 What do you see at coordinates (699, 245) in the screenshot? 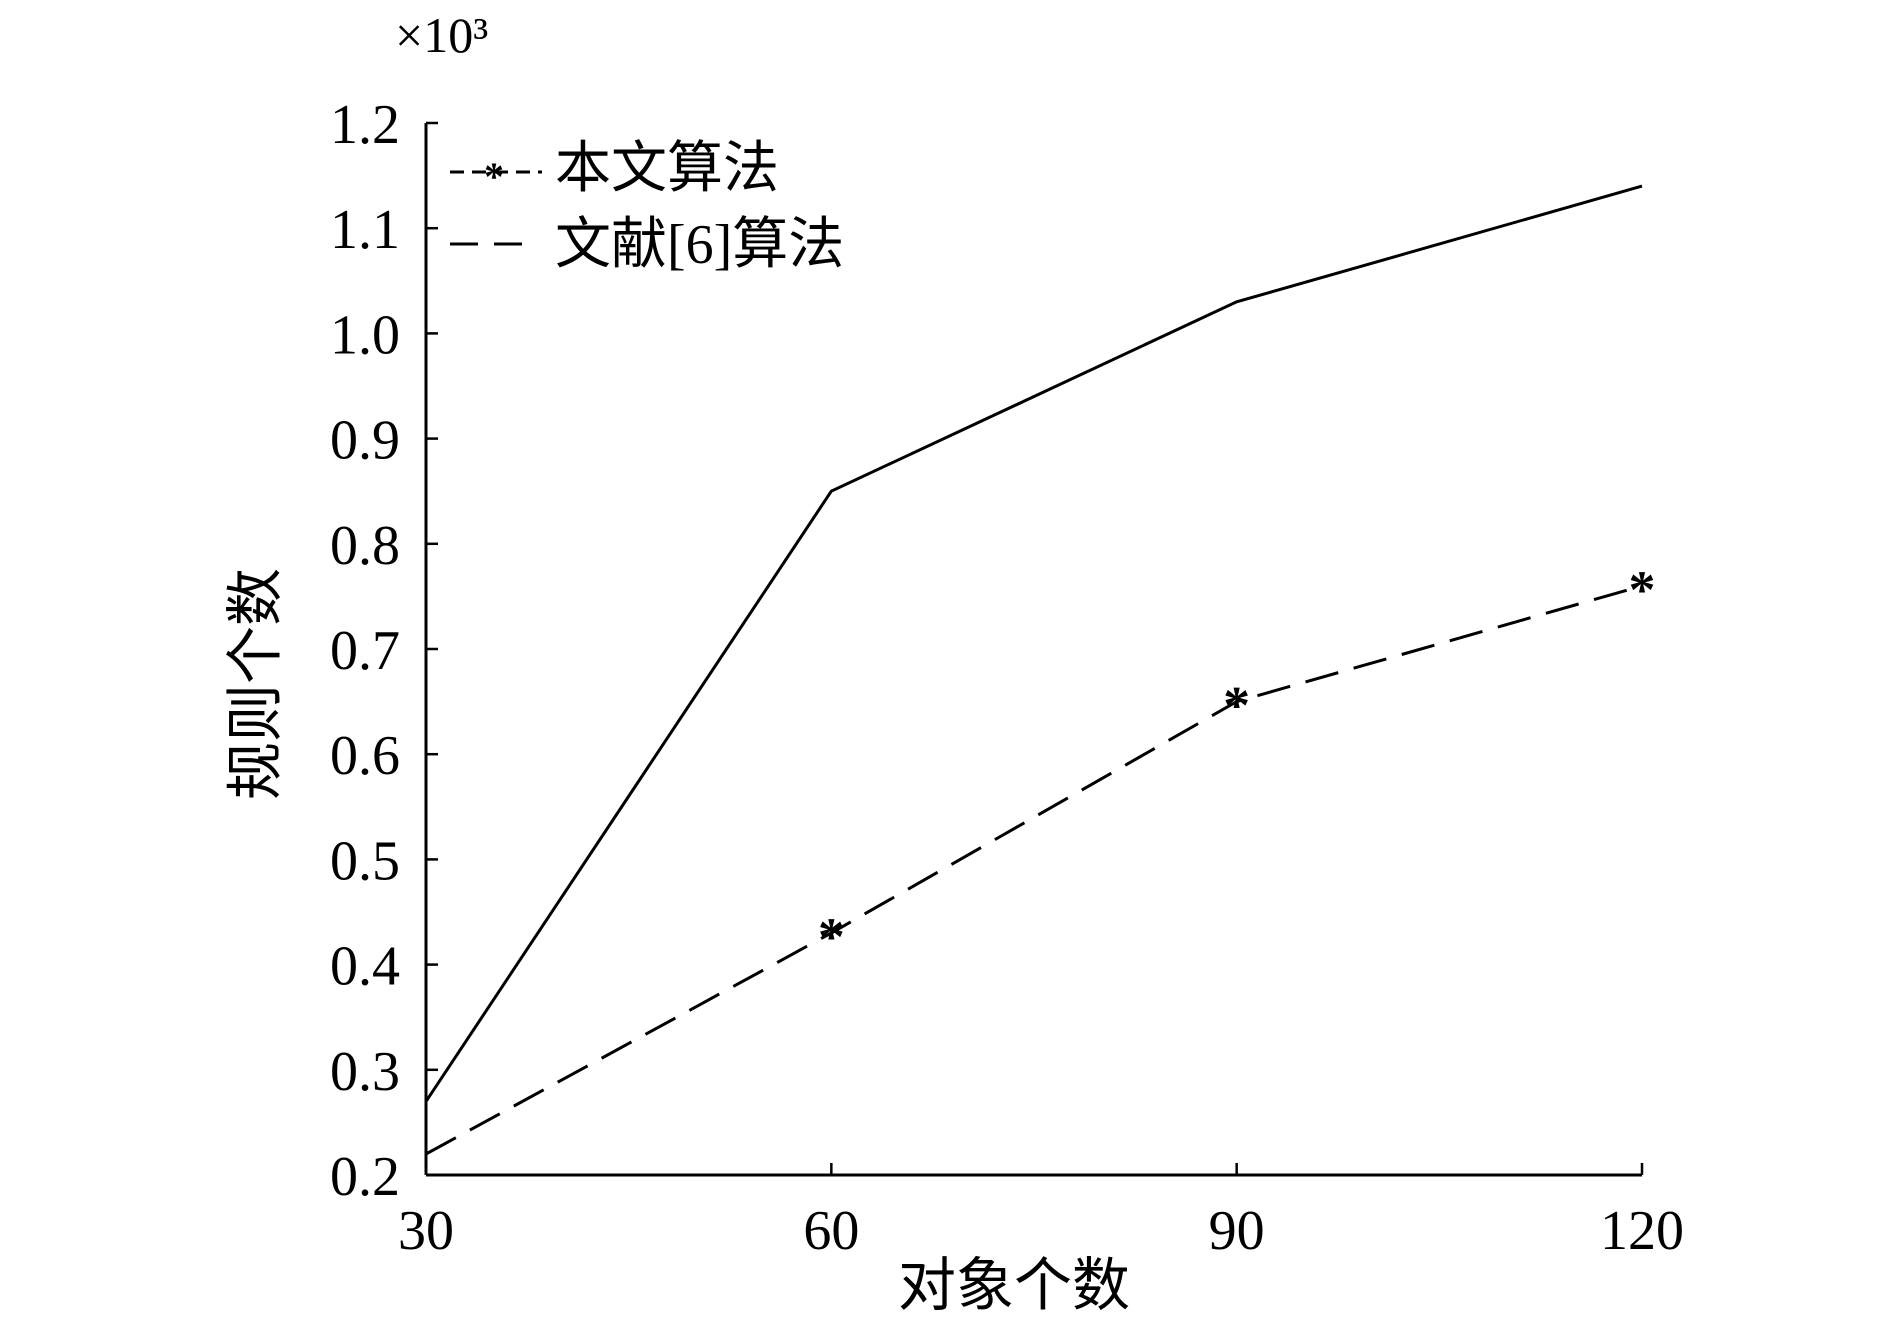
I see `legend-label-1: 文献[6]算法` at bounding box center [699, 245].